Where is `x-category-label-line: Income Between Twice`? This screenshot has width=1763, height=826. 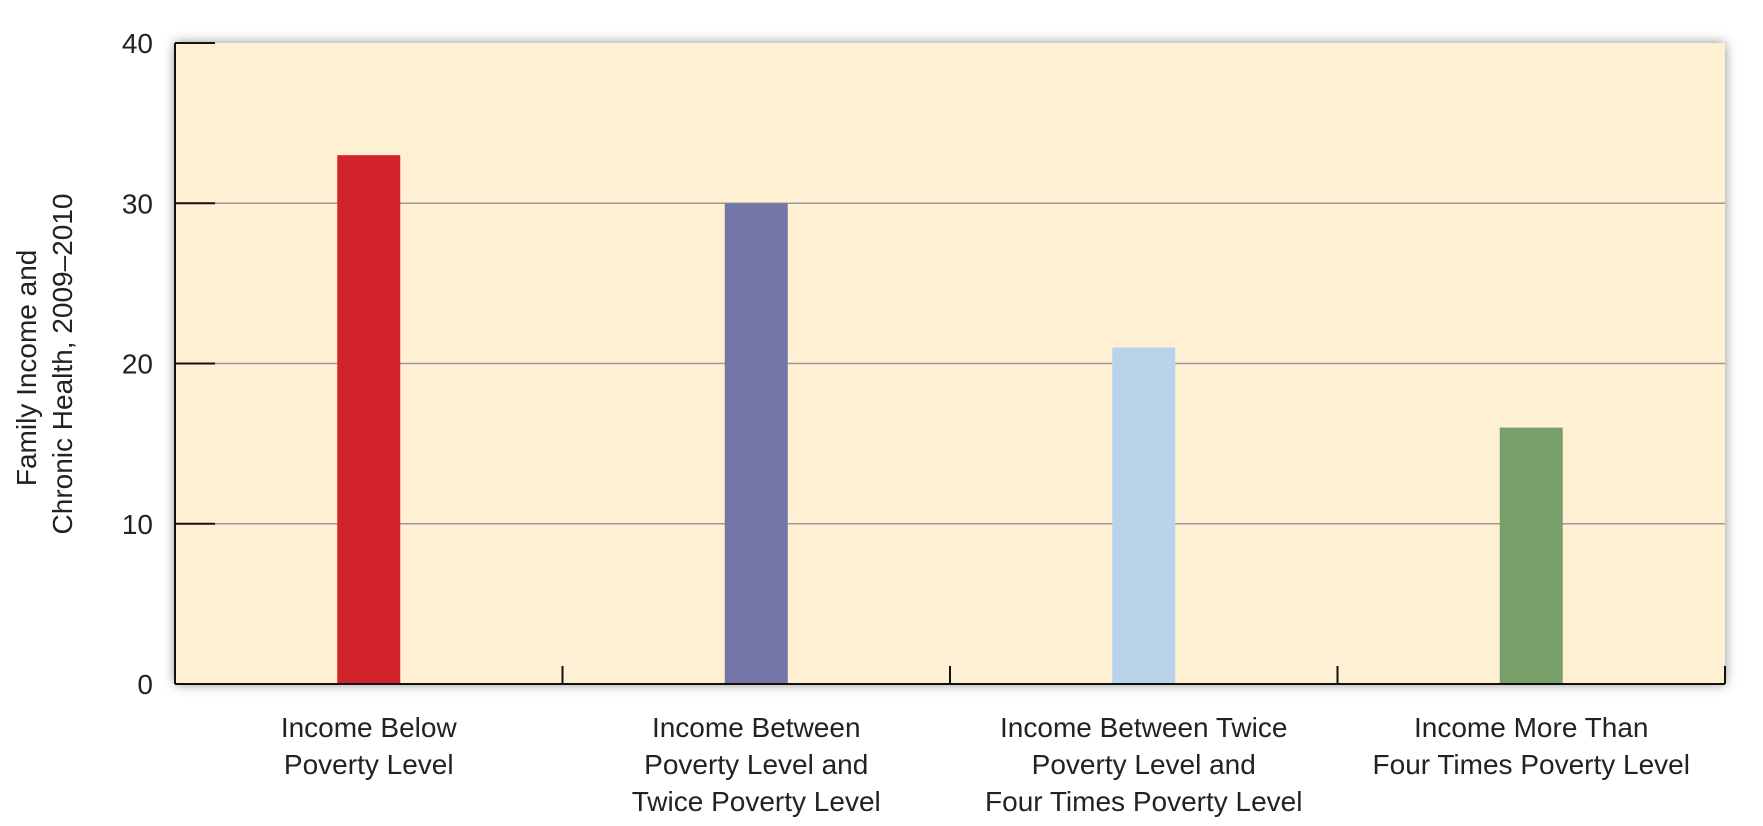 x-category-label-line: Income Between Twice is located at coordinates (1143, 727).